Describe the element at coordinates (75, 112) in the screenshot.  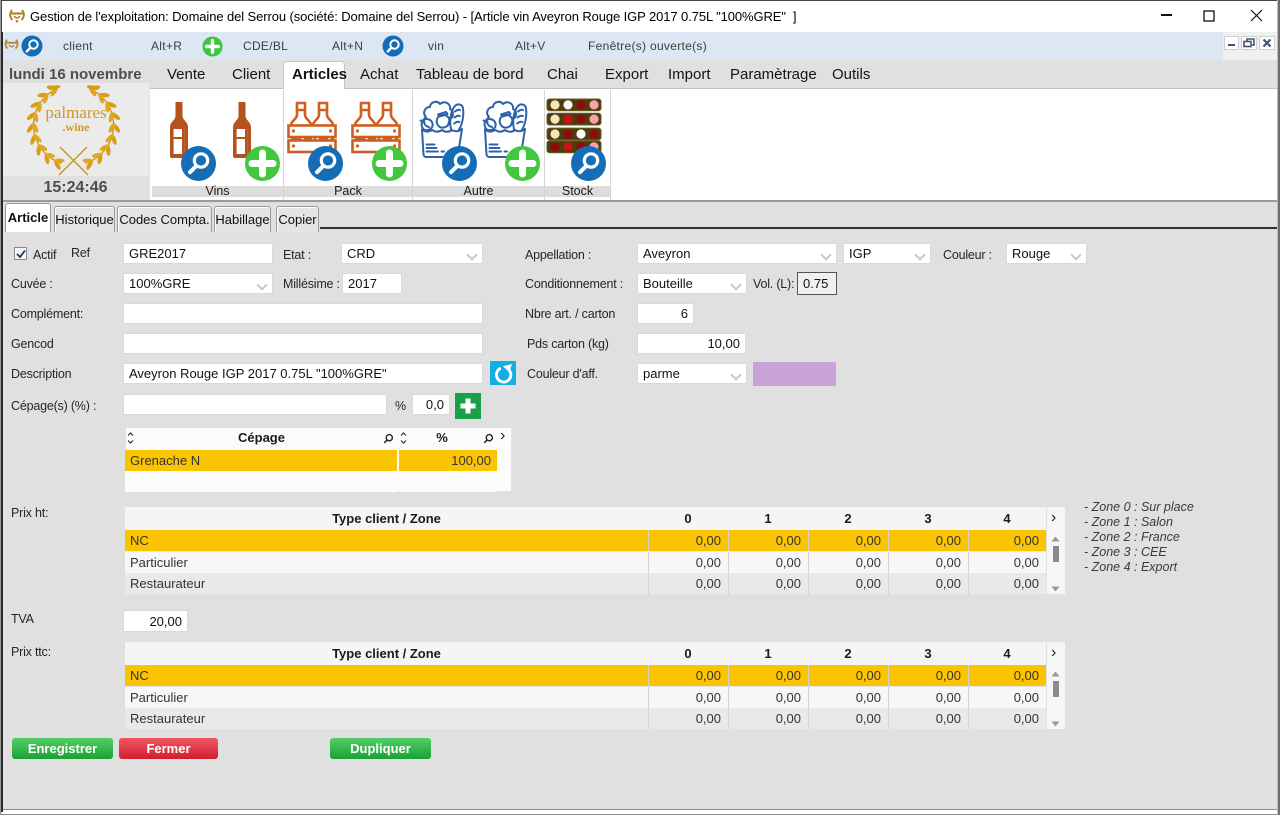
I see `svg-text: palmares` at that location.